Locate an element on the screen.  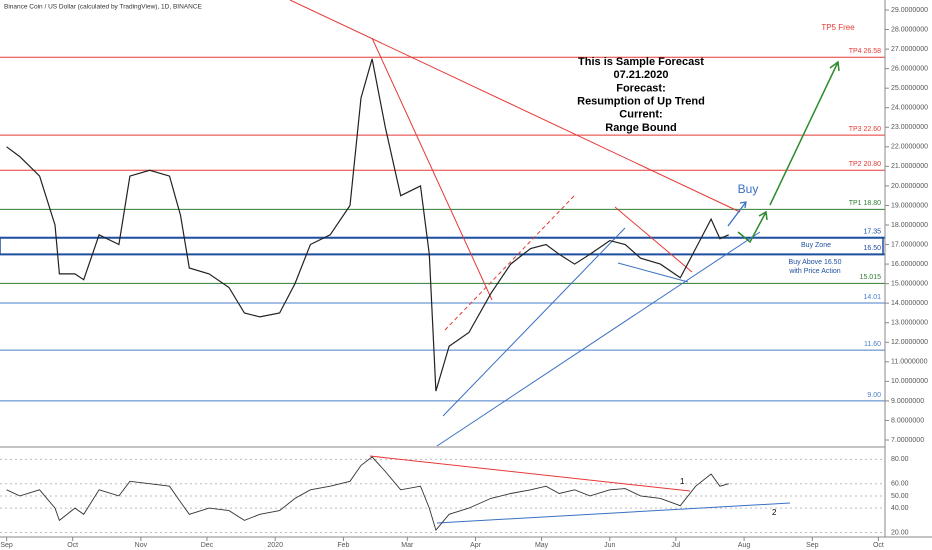
rsi-line is located at coordinates (367, 494).